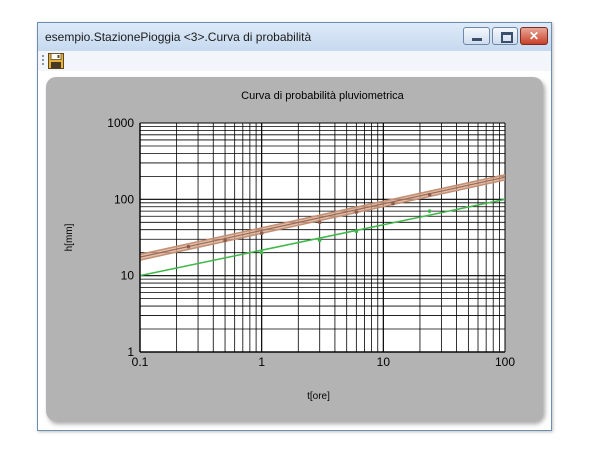 This screenshot has height=450, width=600. Describe the element at coordinates (140, 362) in the screenshot. I see `x-tick-label: 0.1` at that location.